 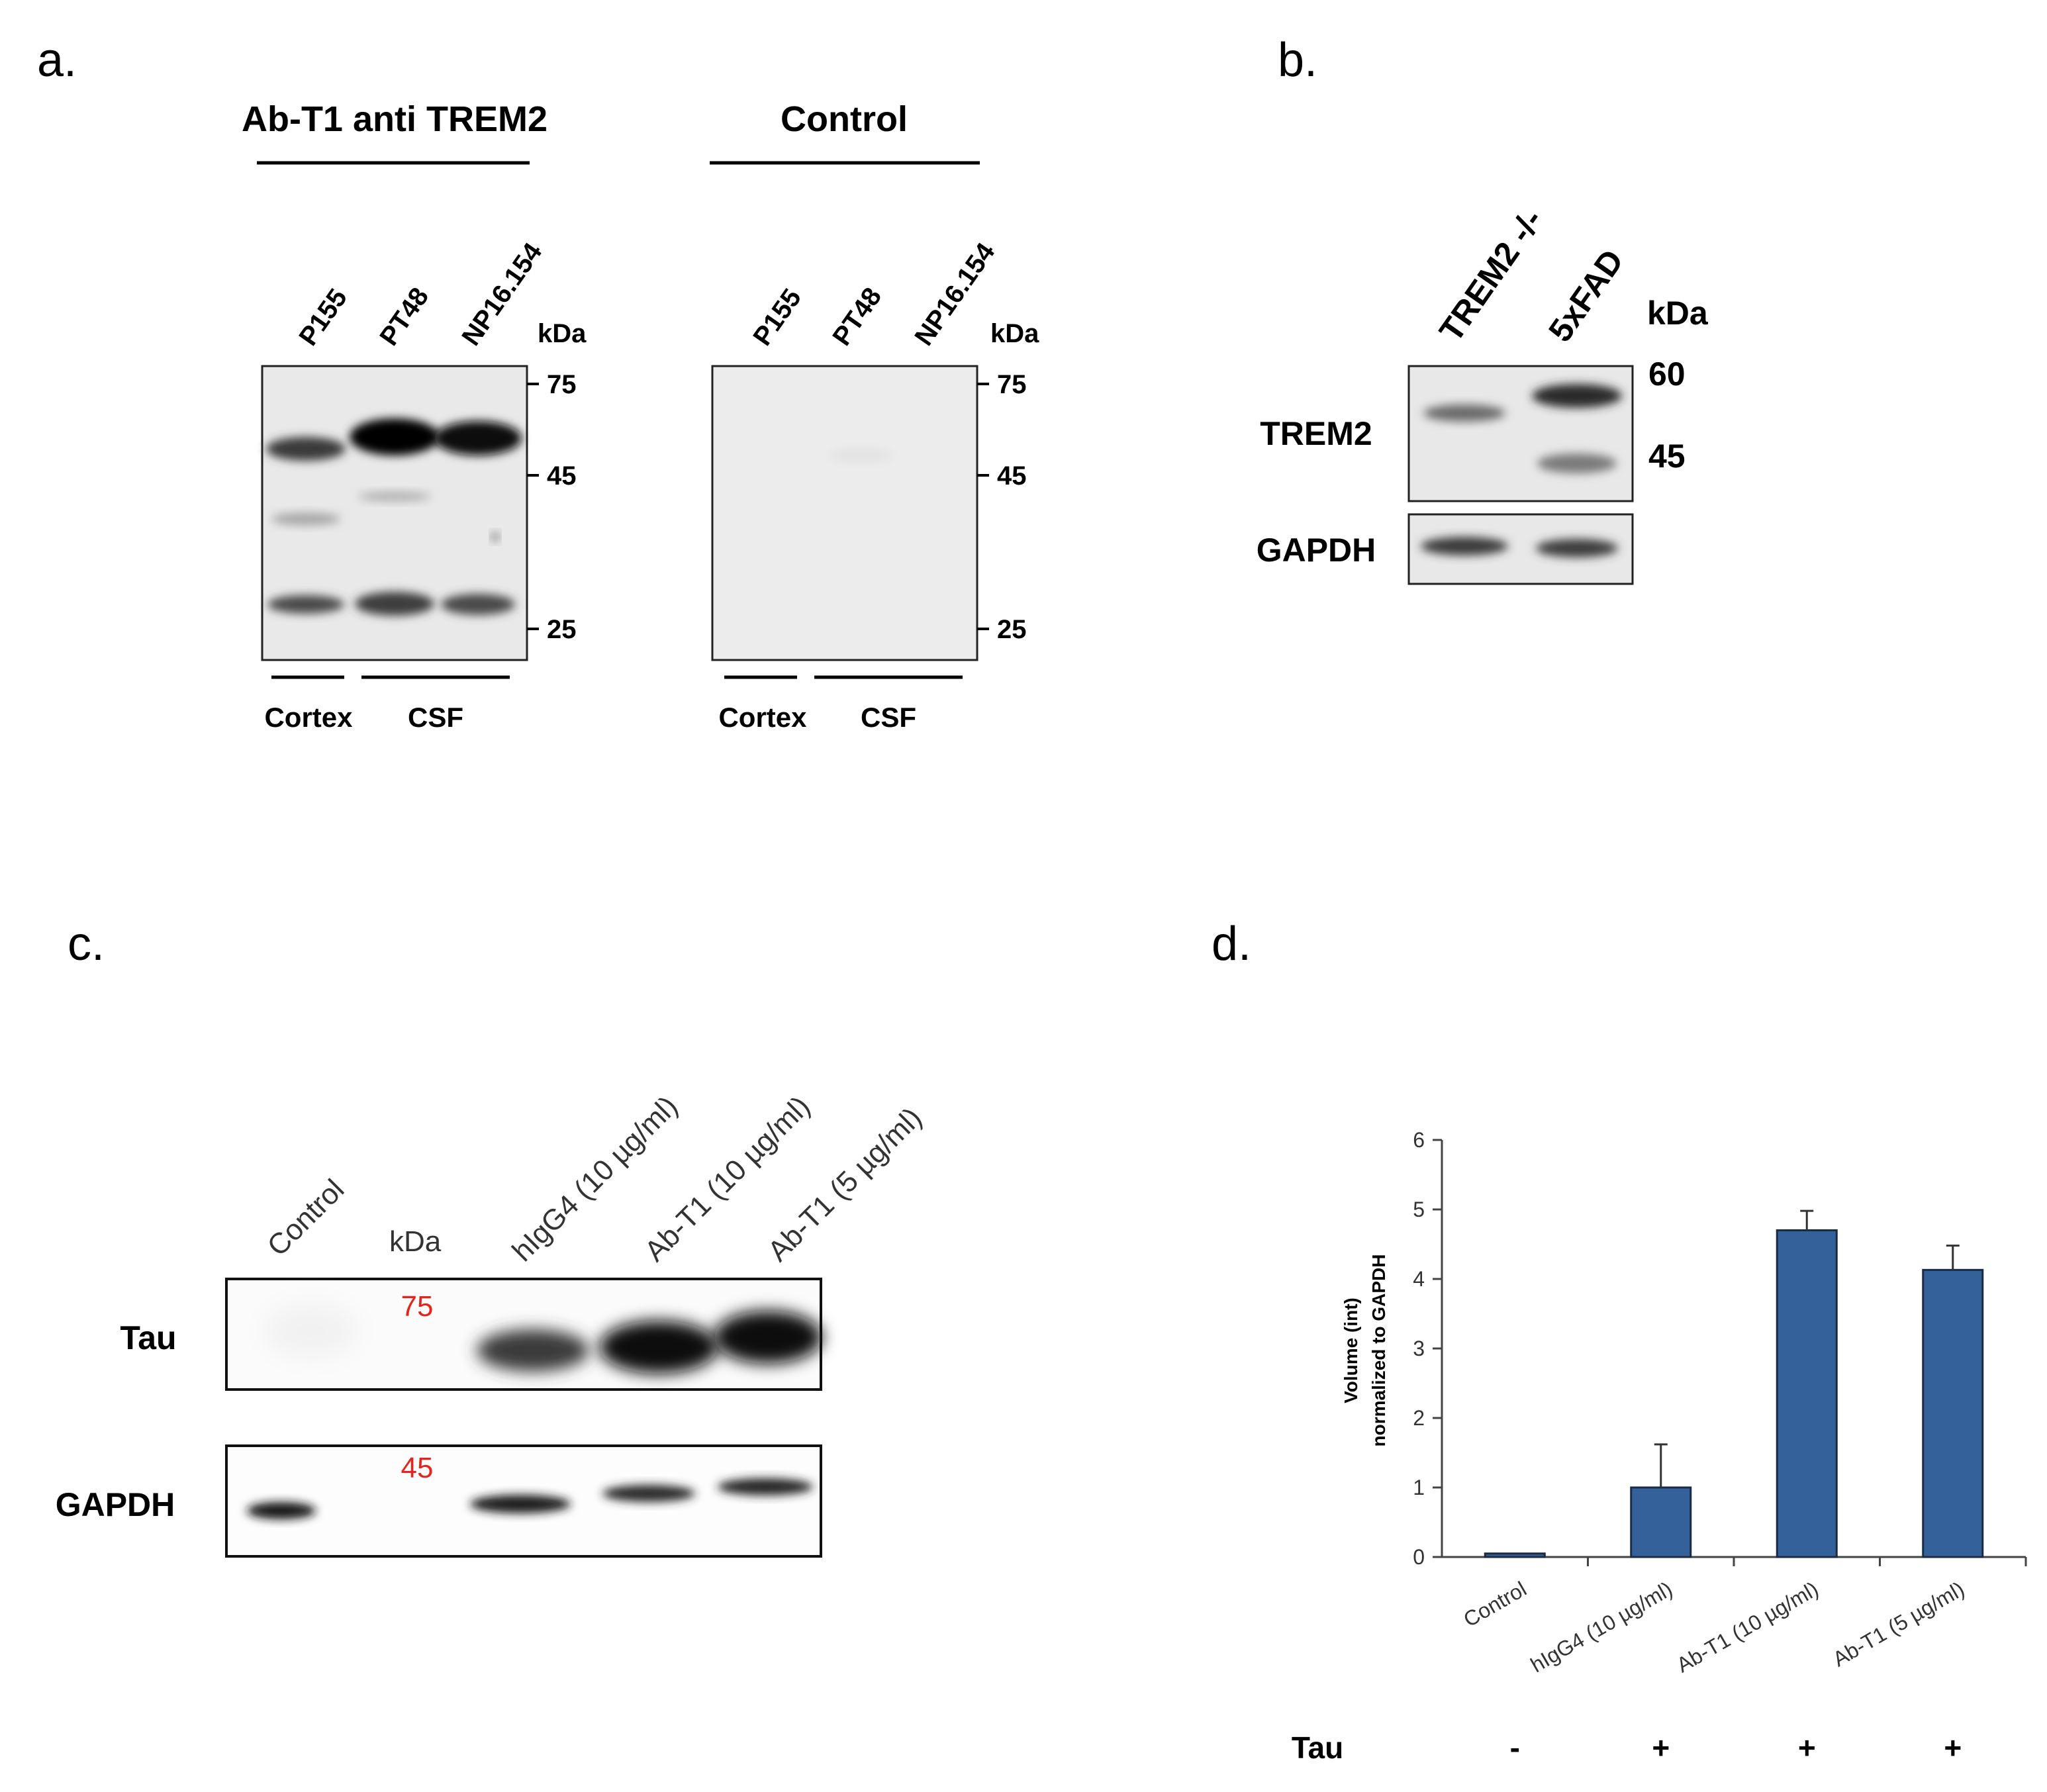 What do you see at coordinates (1667, 374) in the screenshot?
I see `panel-b-marker: 60` at bounding box center [1667, 374].